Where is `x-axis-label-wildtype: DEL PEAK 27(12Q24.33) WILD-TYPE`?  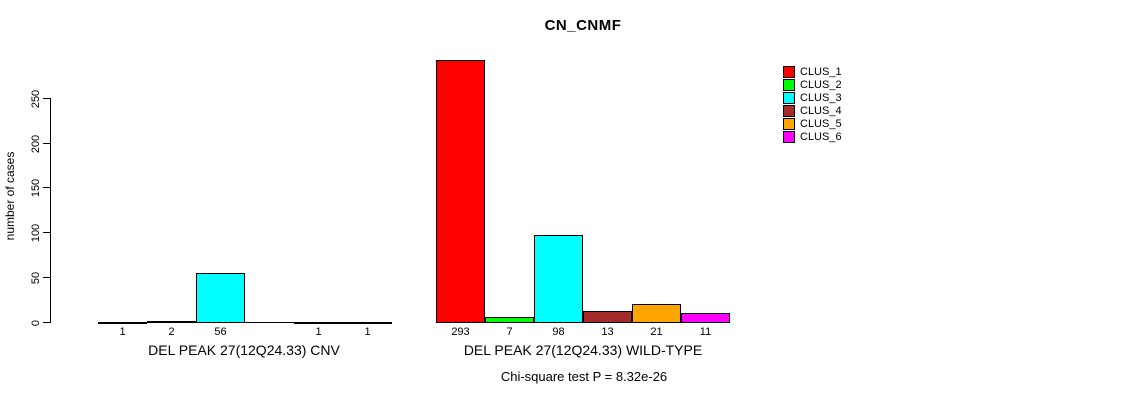 x-axis-label-wildtype: DEL PEAK 27(12Q24.33) WILD-TYPE is located at coordinates (583, 350).